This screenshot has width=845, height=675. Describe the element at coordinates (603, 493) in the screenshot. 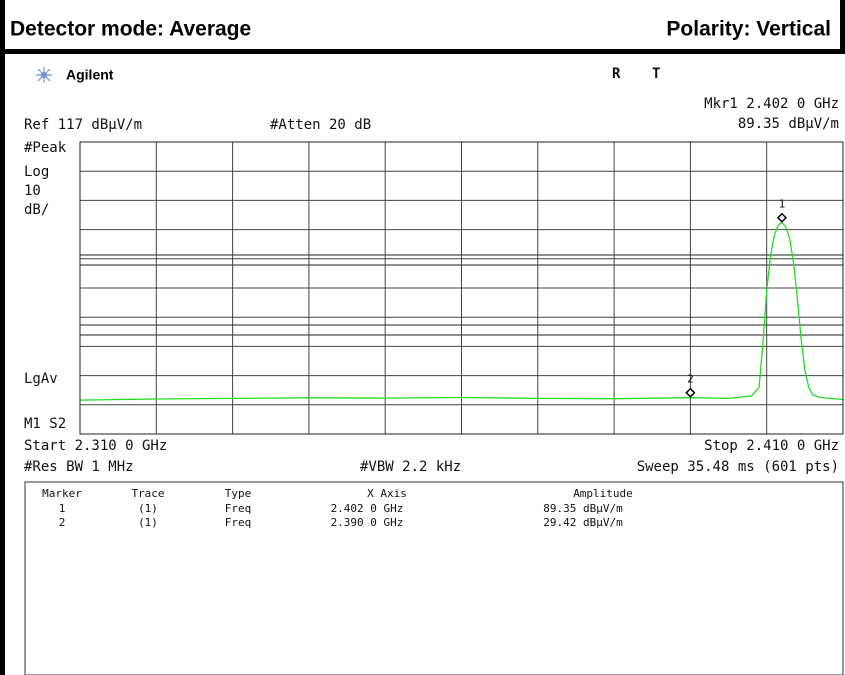

I see `column-header: Amplitude` at that location.